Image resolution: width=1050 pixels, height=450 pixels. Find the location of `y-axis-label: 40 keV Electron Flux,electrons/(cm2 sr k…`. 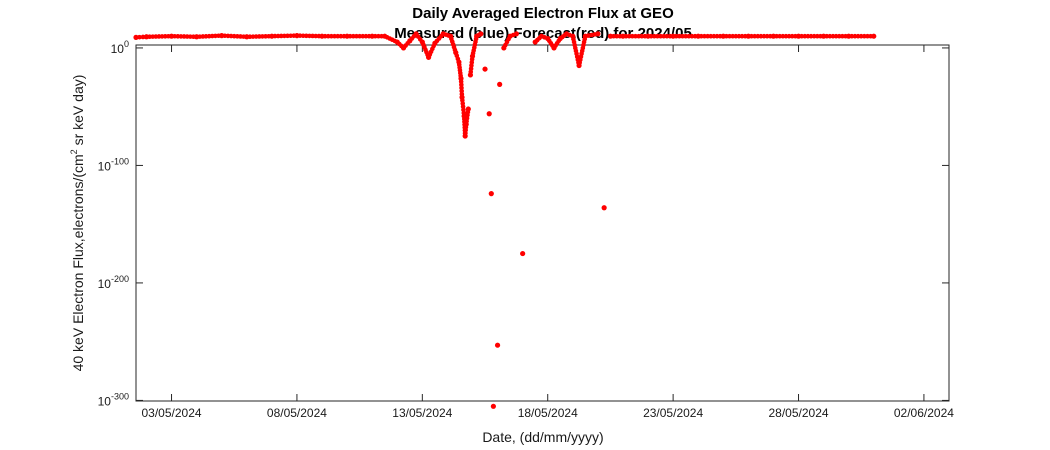

y-axis-label: 40 keV Electron Flux,electrons/(cm2 sr k… is located at coordinates (77, 223).